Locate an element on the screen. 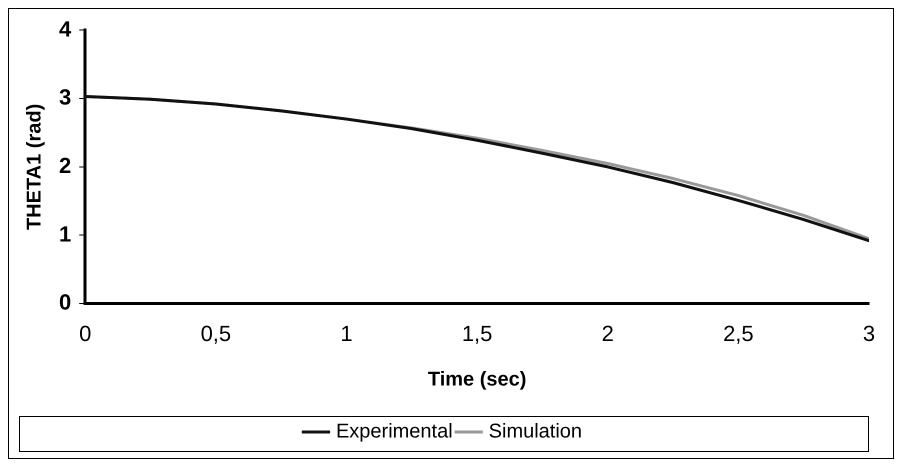 This screenshot has width=902, height=467. x-tick-label: 0,5 is located at coordinates (216, 333).